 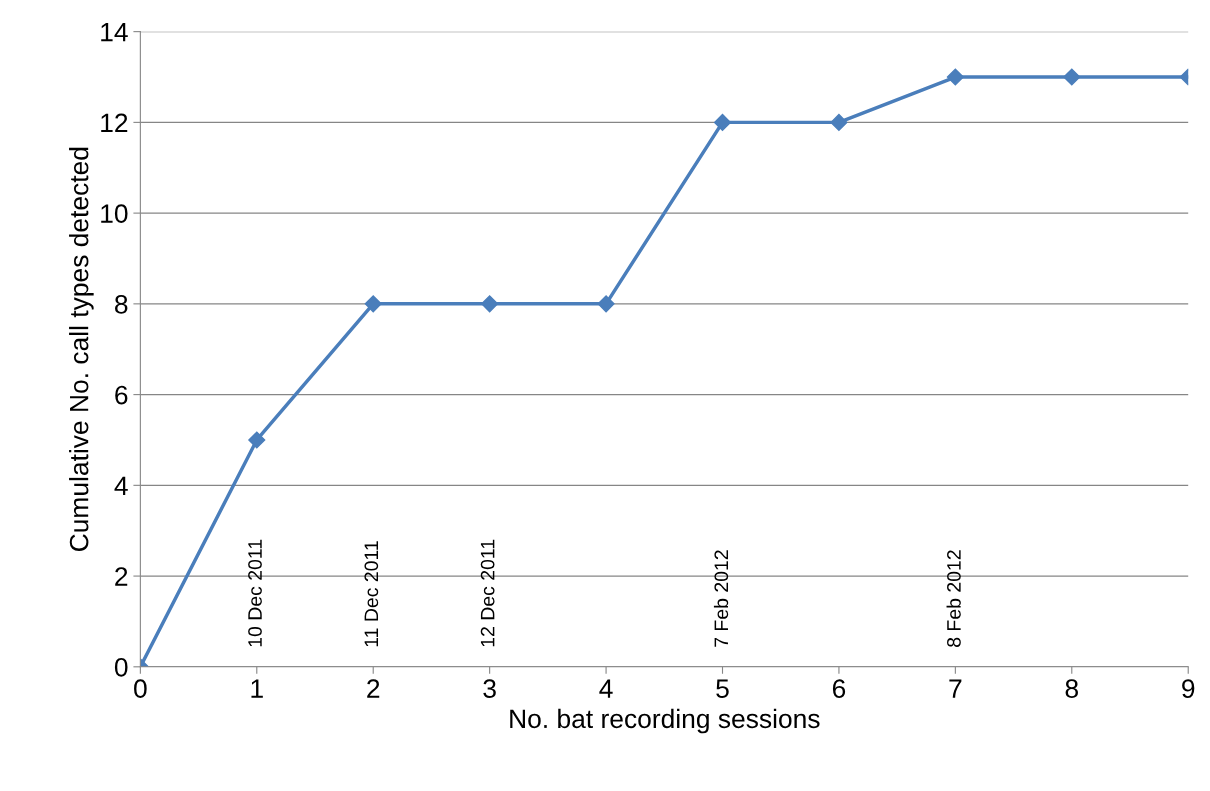 I want to click on y-tick-label: 12, so click(x=114, y=122).